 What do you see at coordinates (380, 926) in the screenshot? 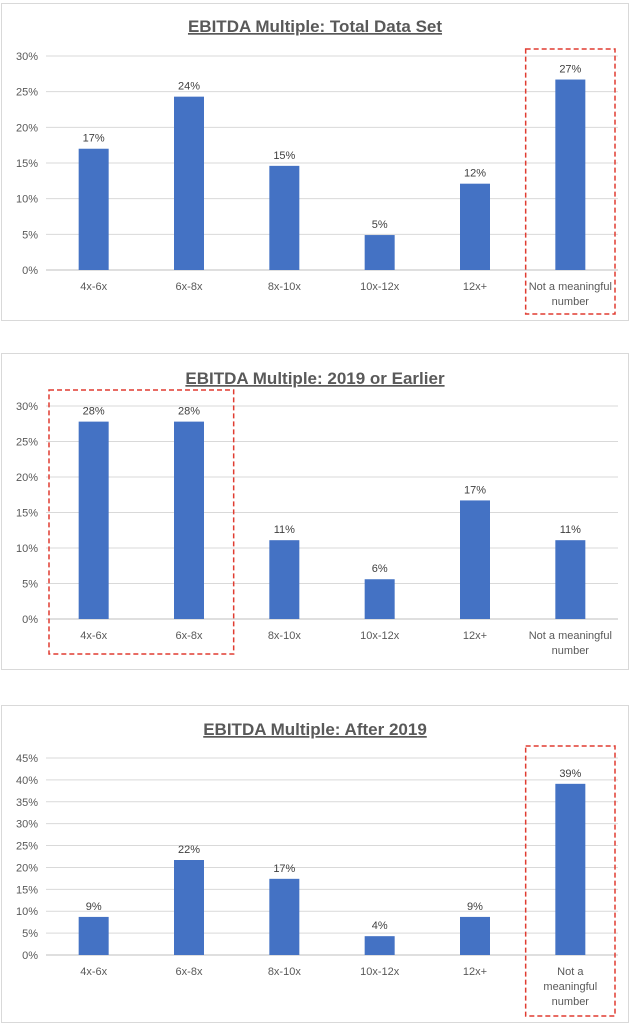
I see `data-label: 4%` at bounding box center [380, 926].